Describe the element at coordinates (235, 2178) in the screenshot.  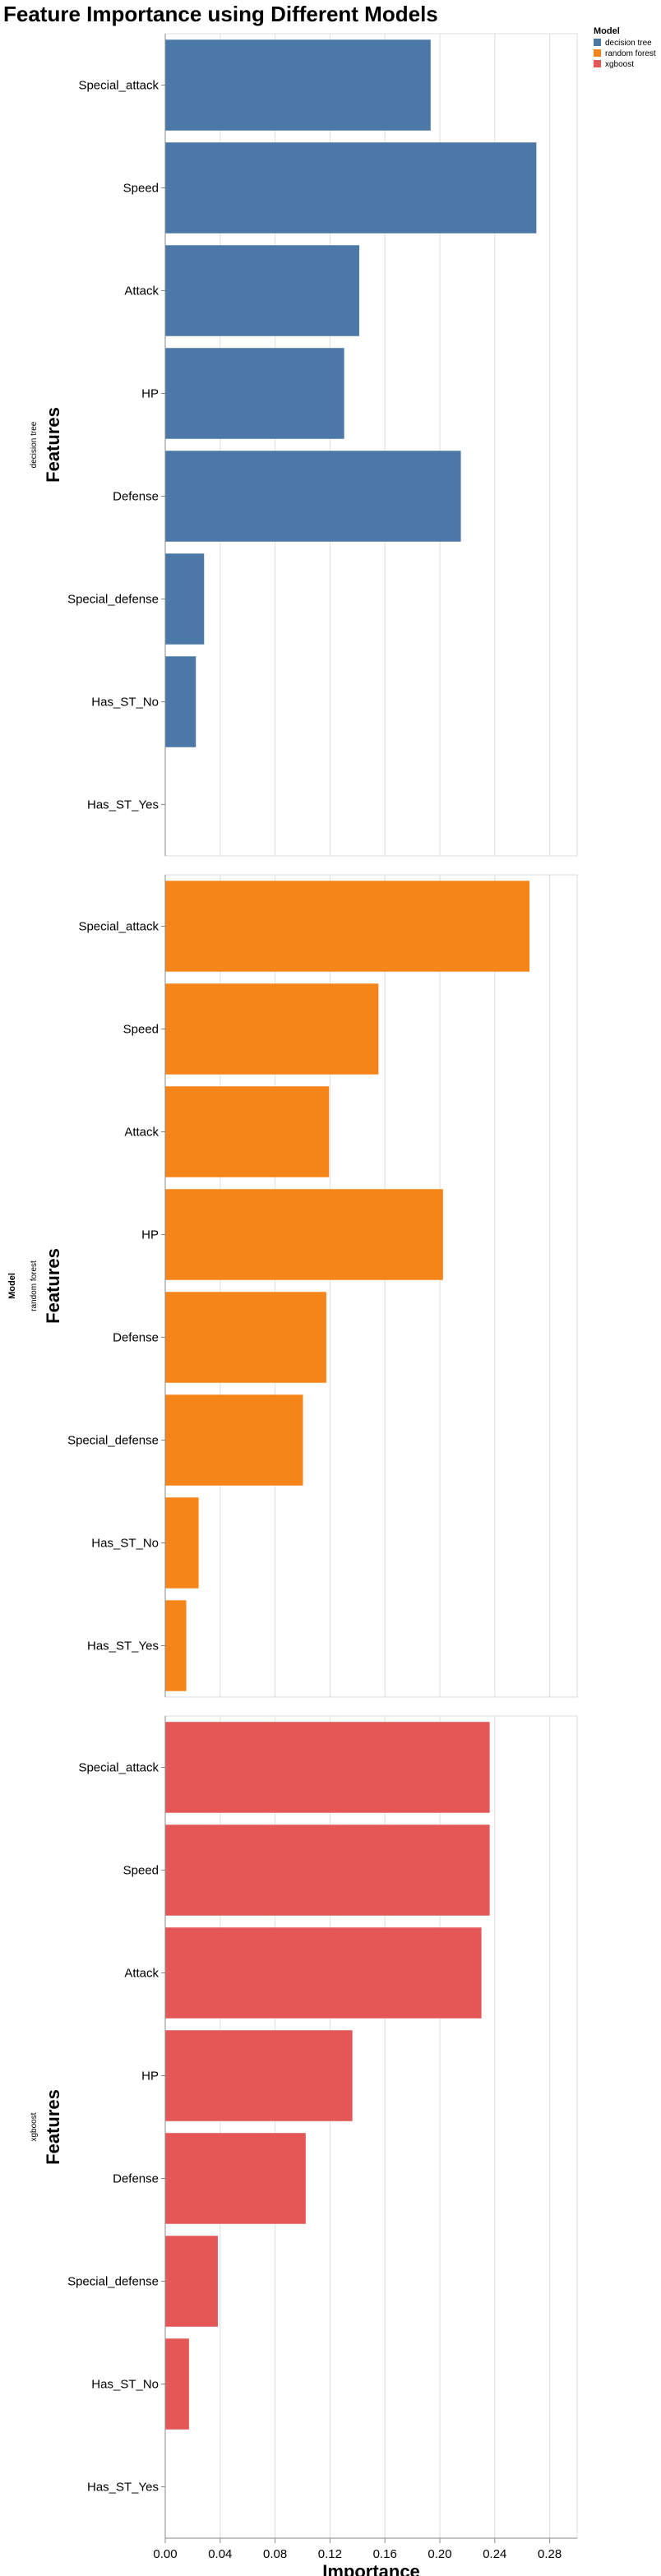
I see `bar-2-defense` at that location.